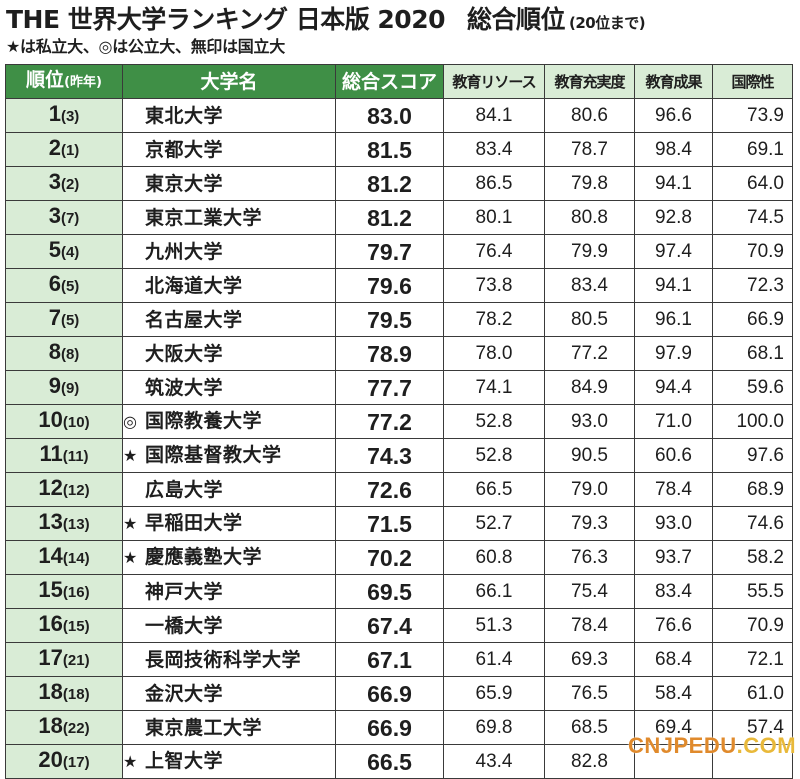  I want to click on international-score: 57.4, so click(752, 727).